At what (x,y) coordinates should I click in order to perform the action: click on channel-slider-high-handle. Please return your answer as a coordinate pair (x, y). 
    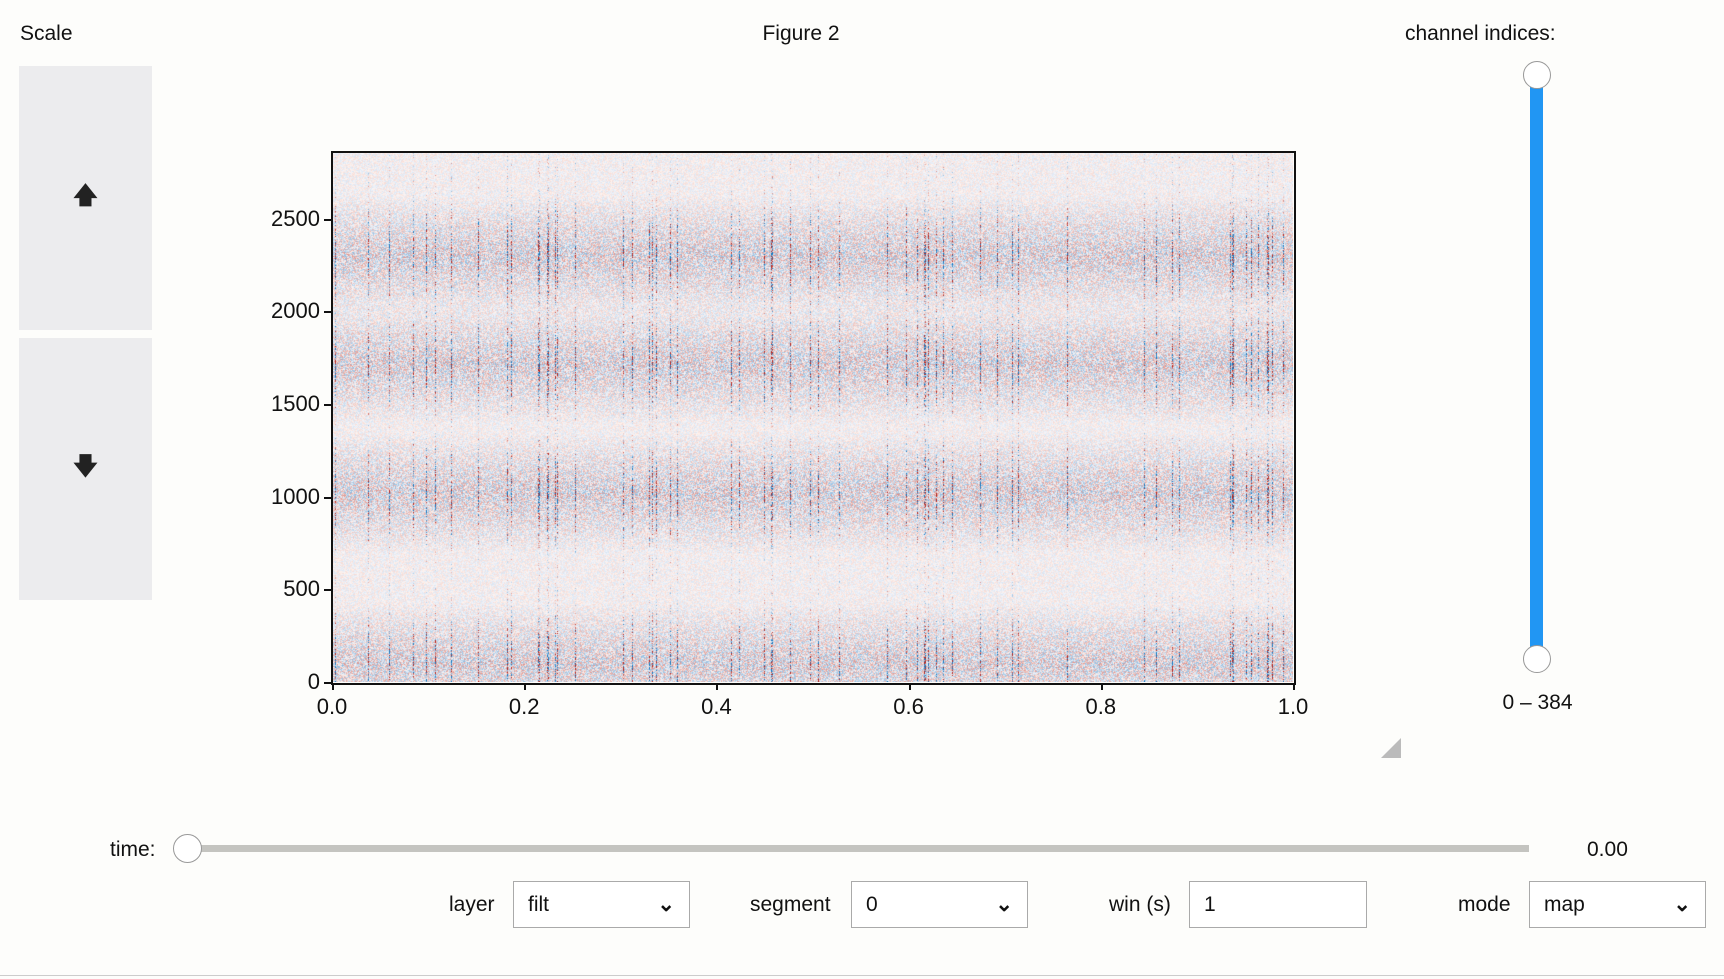
    Looking at the image, I should click on (1537, 75).